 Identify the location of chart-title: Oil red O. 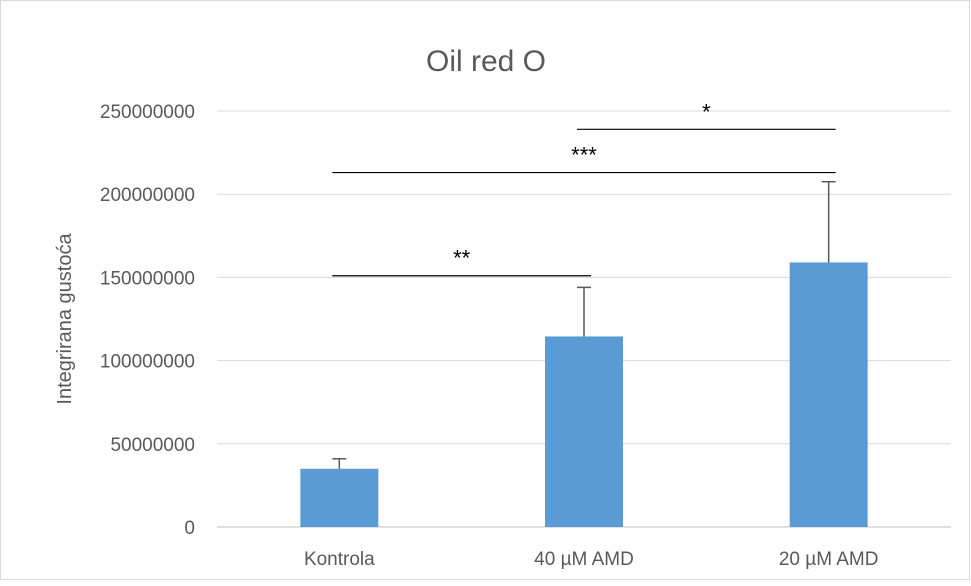
(486, 61).